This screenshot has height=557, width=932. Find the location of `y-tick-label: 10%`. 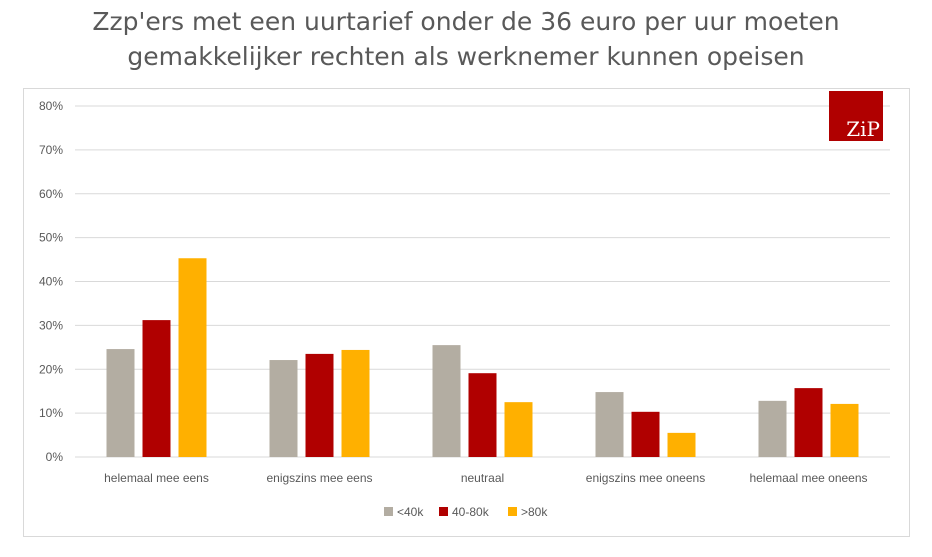

y-tick-label: 10% is located at coordinates (51, 413).